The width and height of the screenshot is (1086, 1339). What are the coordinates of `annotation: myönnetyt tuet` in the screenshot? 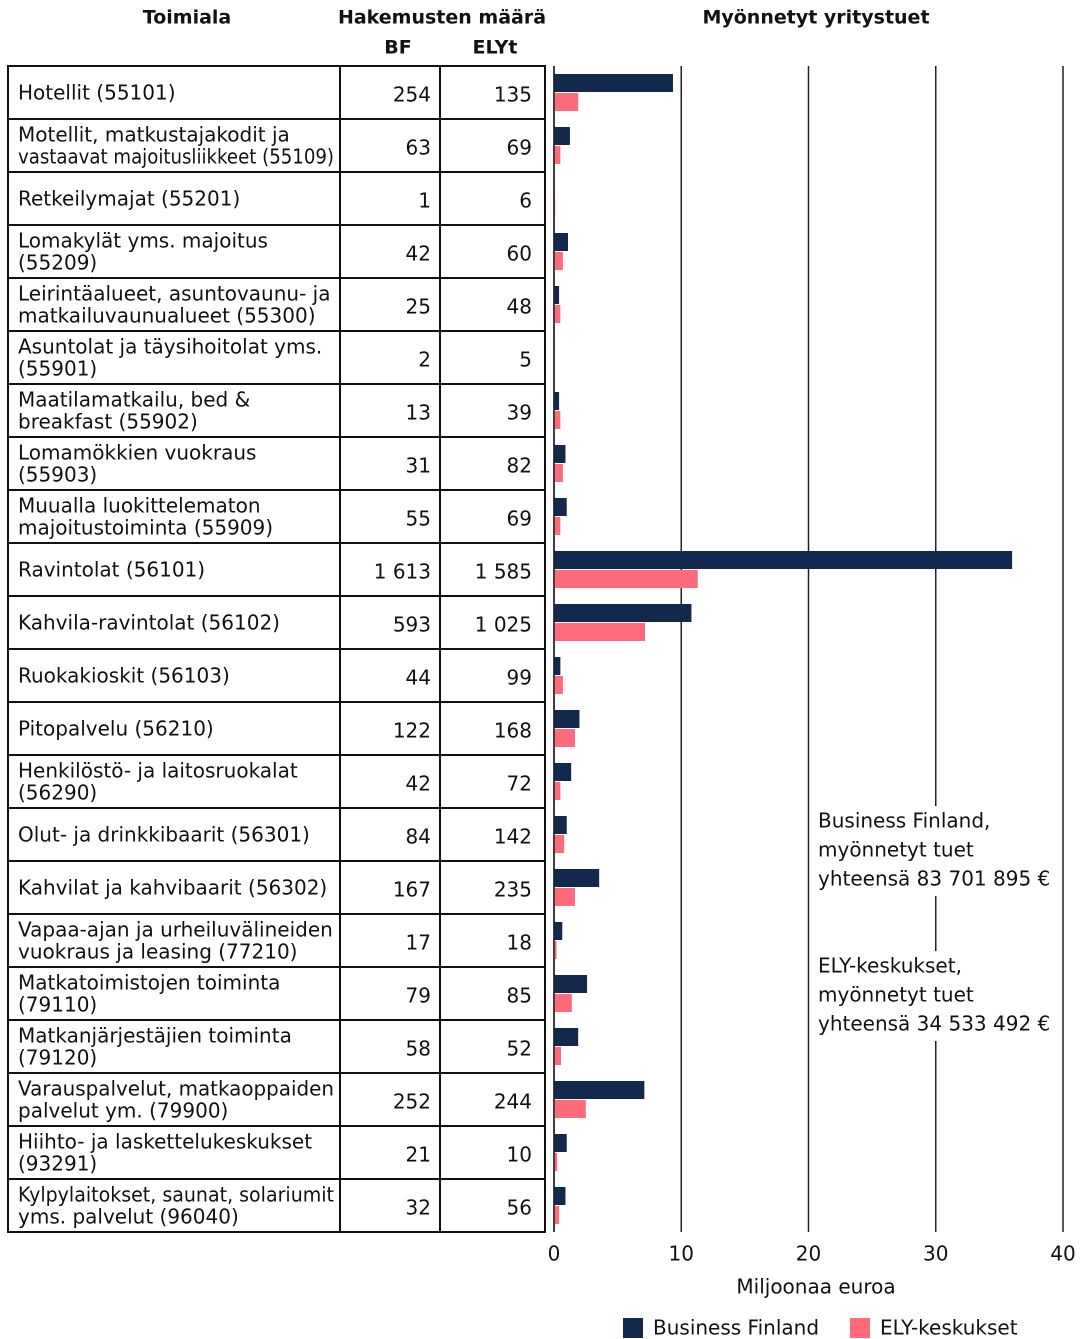 It's located at (896, 850).